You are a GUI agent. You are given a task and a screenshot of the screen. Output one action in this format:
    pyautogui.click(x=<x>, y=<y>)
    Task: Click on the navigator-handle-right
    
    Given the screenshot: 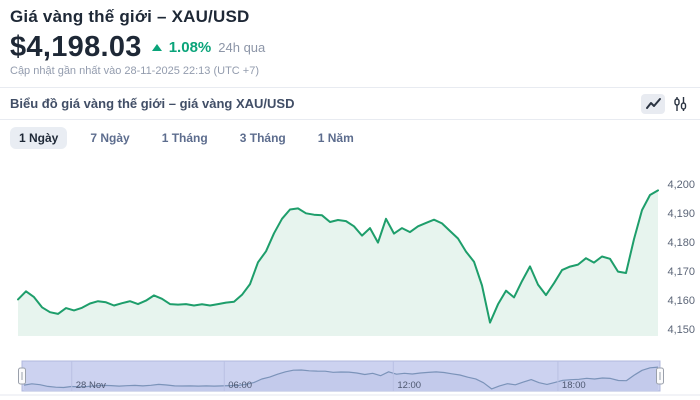 What is the action you would take?
    pyautogui.click(x=660, y=376)
    